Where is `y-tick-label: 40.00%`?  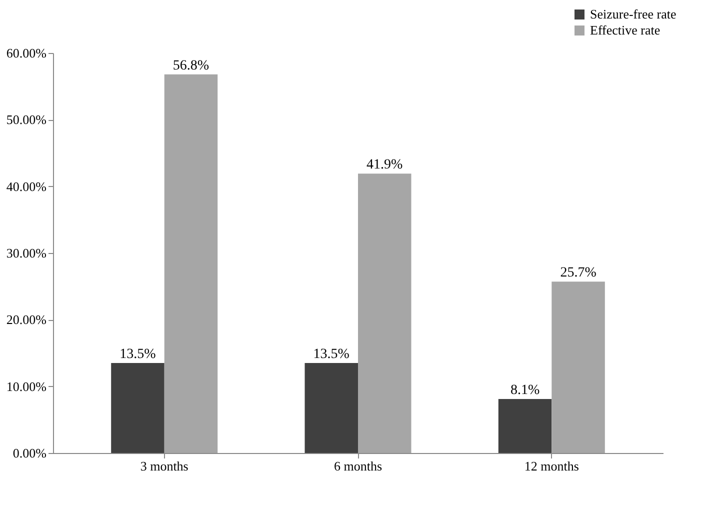
y-tick-label: 40.00% is located at coordinates (26, 186).